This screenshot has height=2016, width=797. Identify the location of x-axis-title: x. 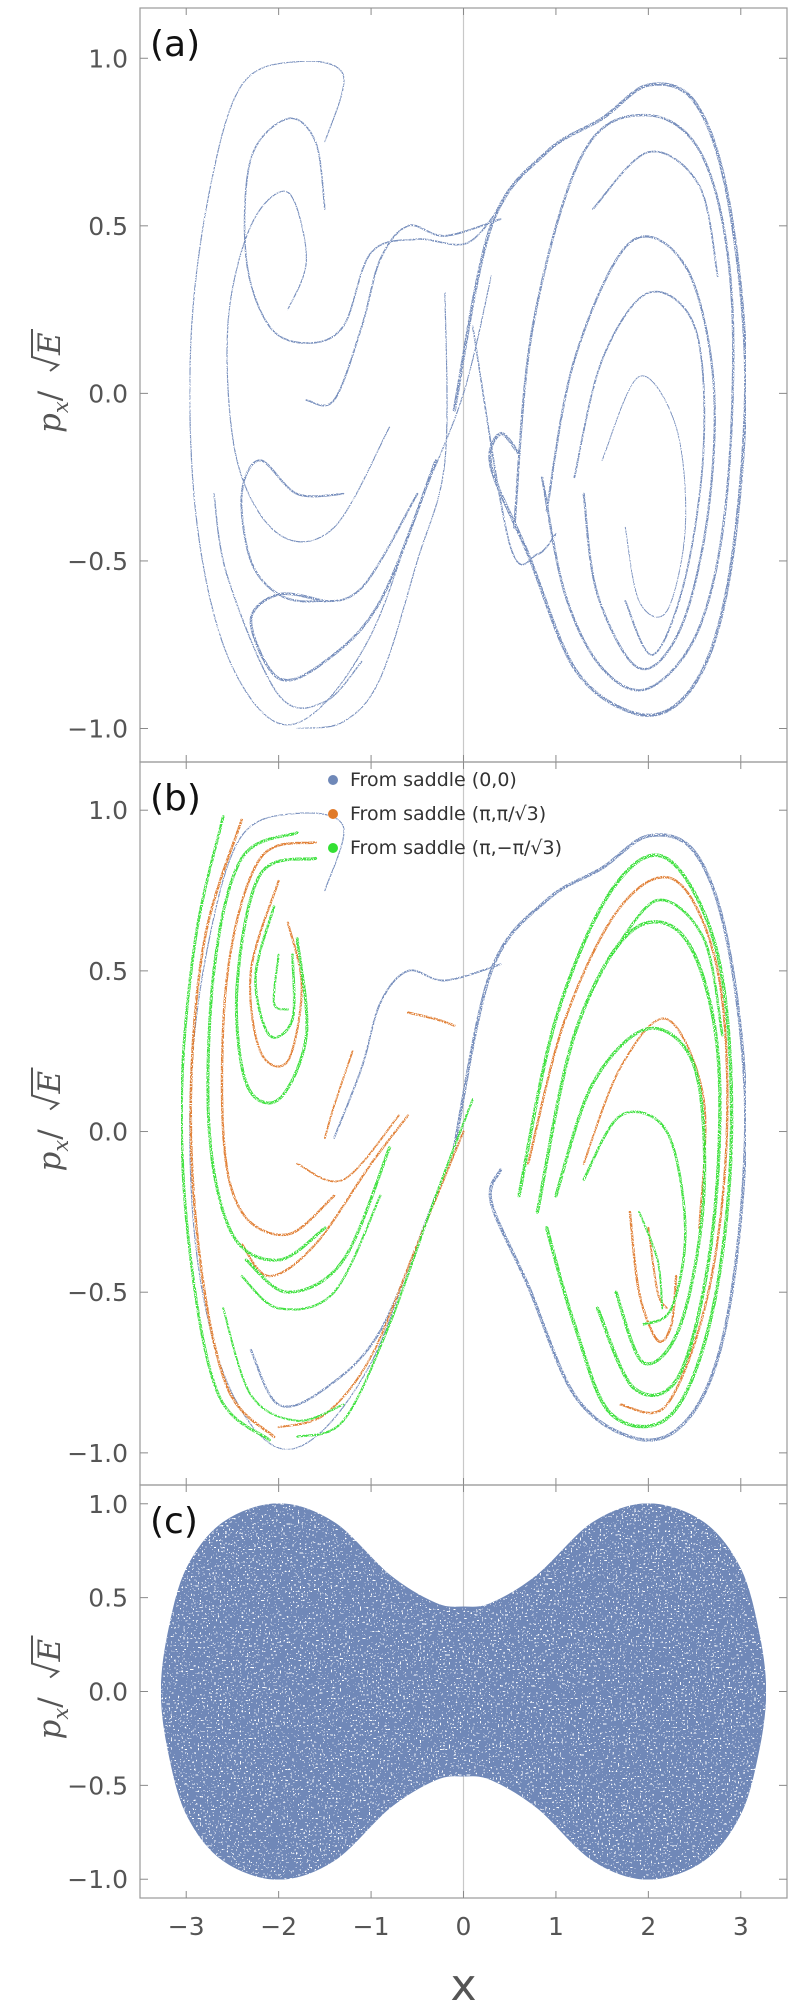
(463, 1985).